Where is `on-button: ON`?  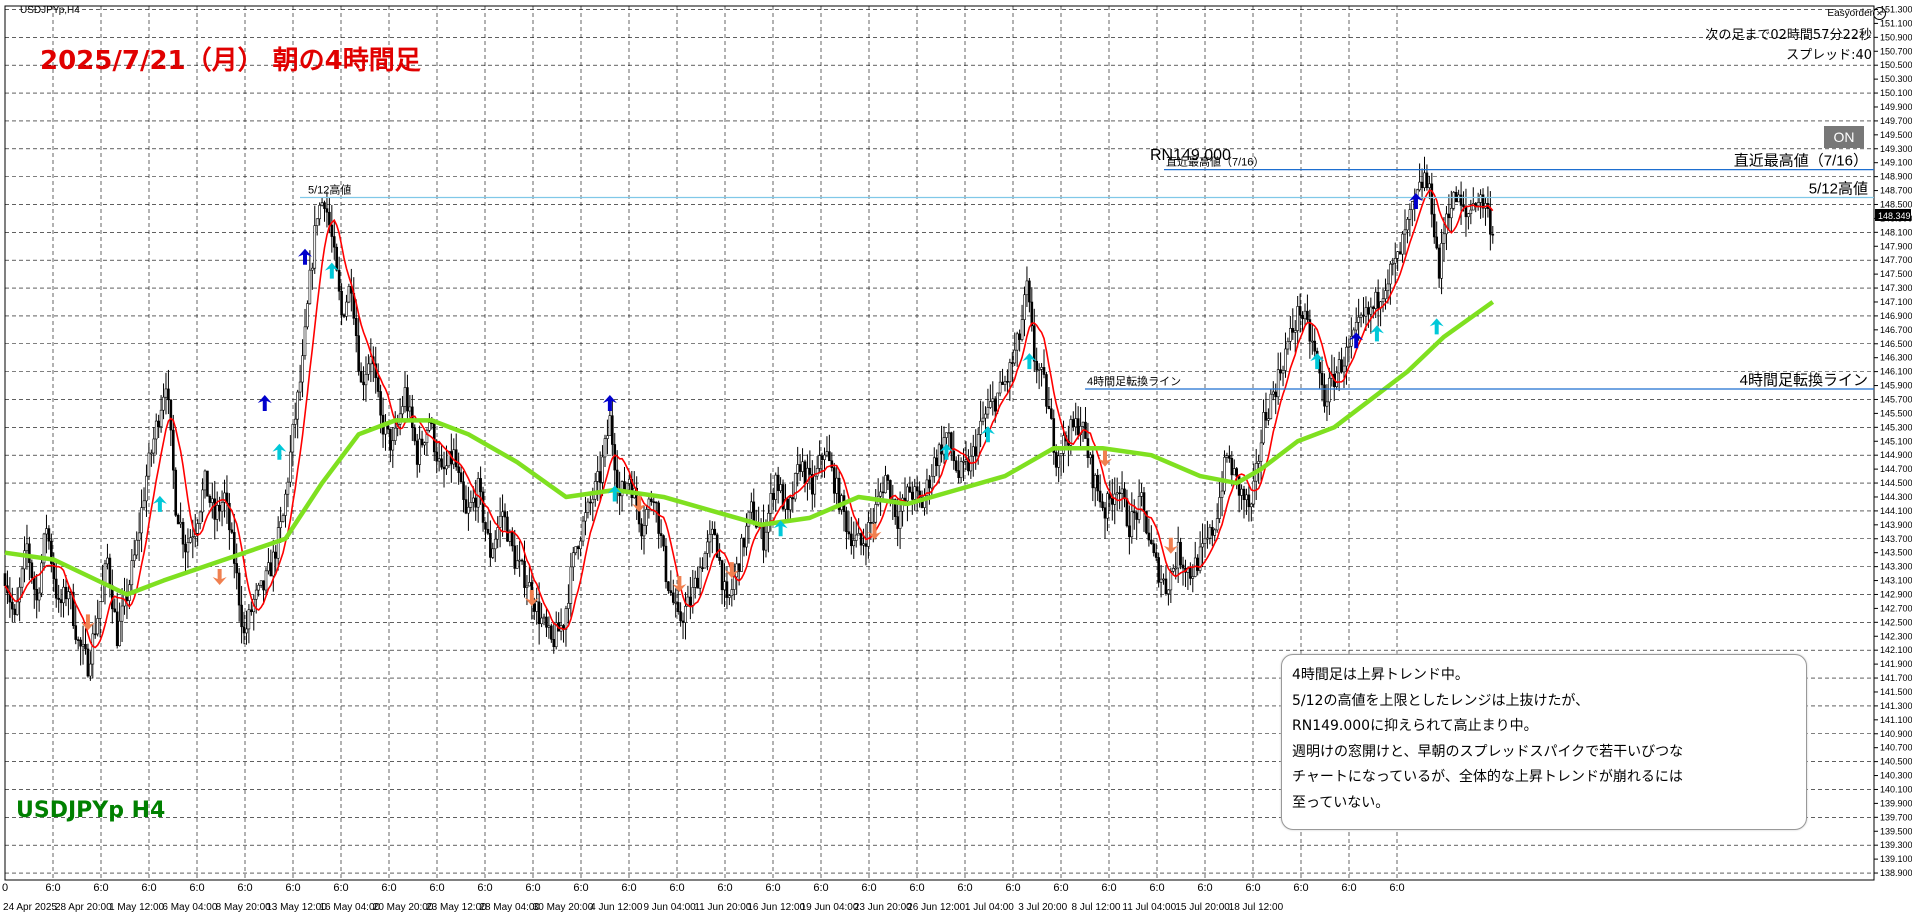 on-button: ON is located at coordinates (1844, 137).